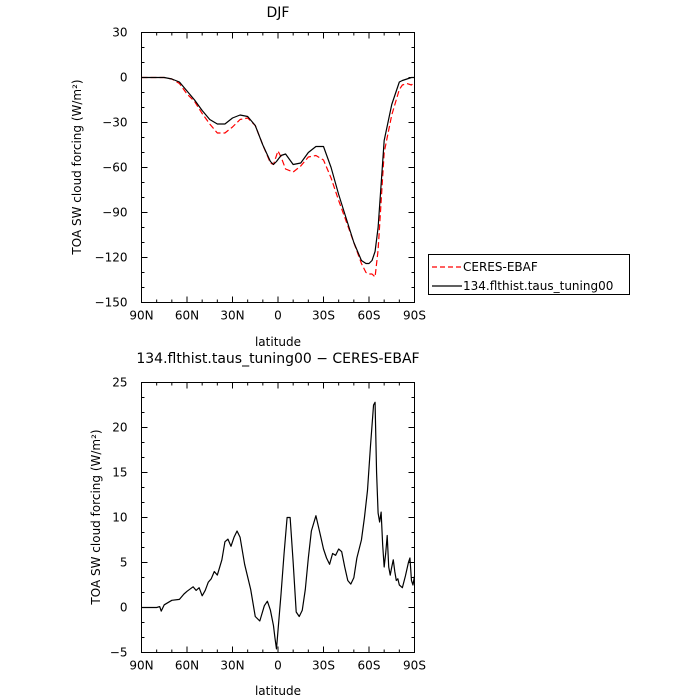 The width and height of the screenshot is (700, 700). I want to click on top-y-tick-label: −120, so click(111, 258).